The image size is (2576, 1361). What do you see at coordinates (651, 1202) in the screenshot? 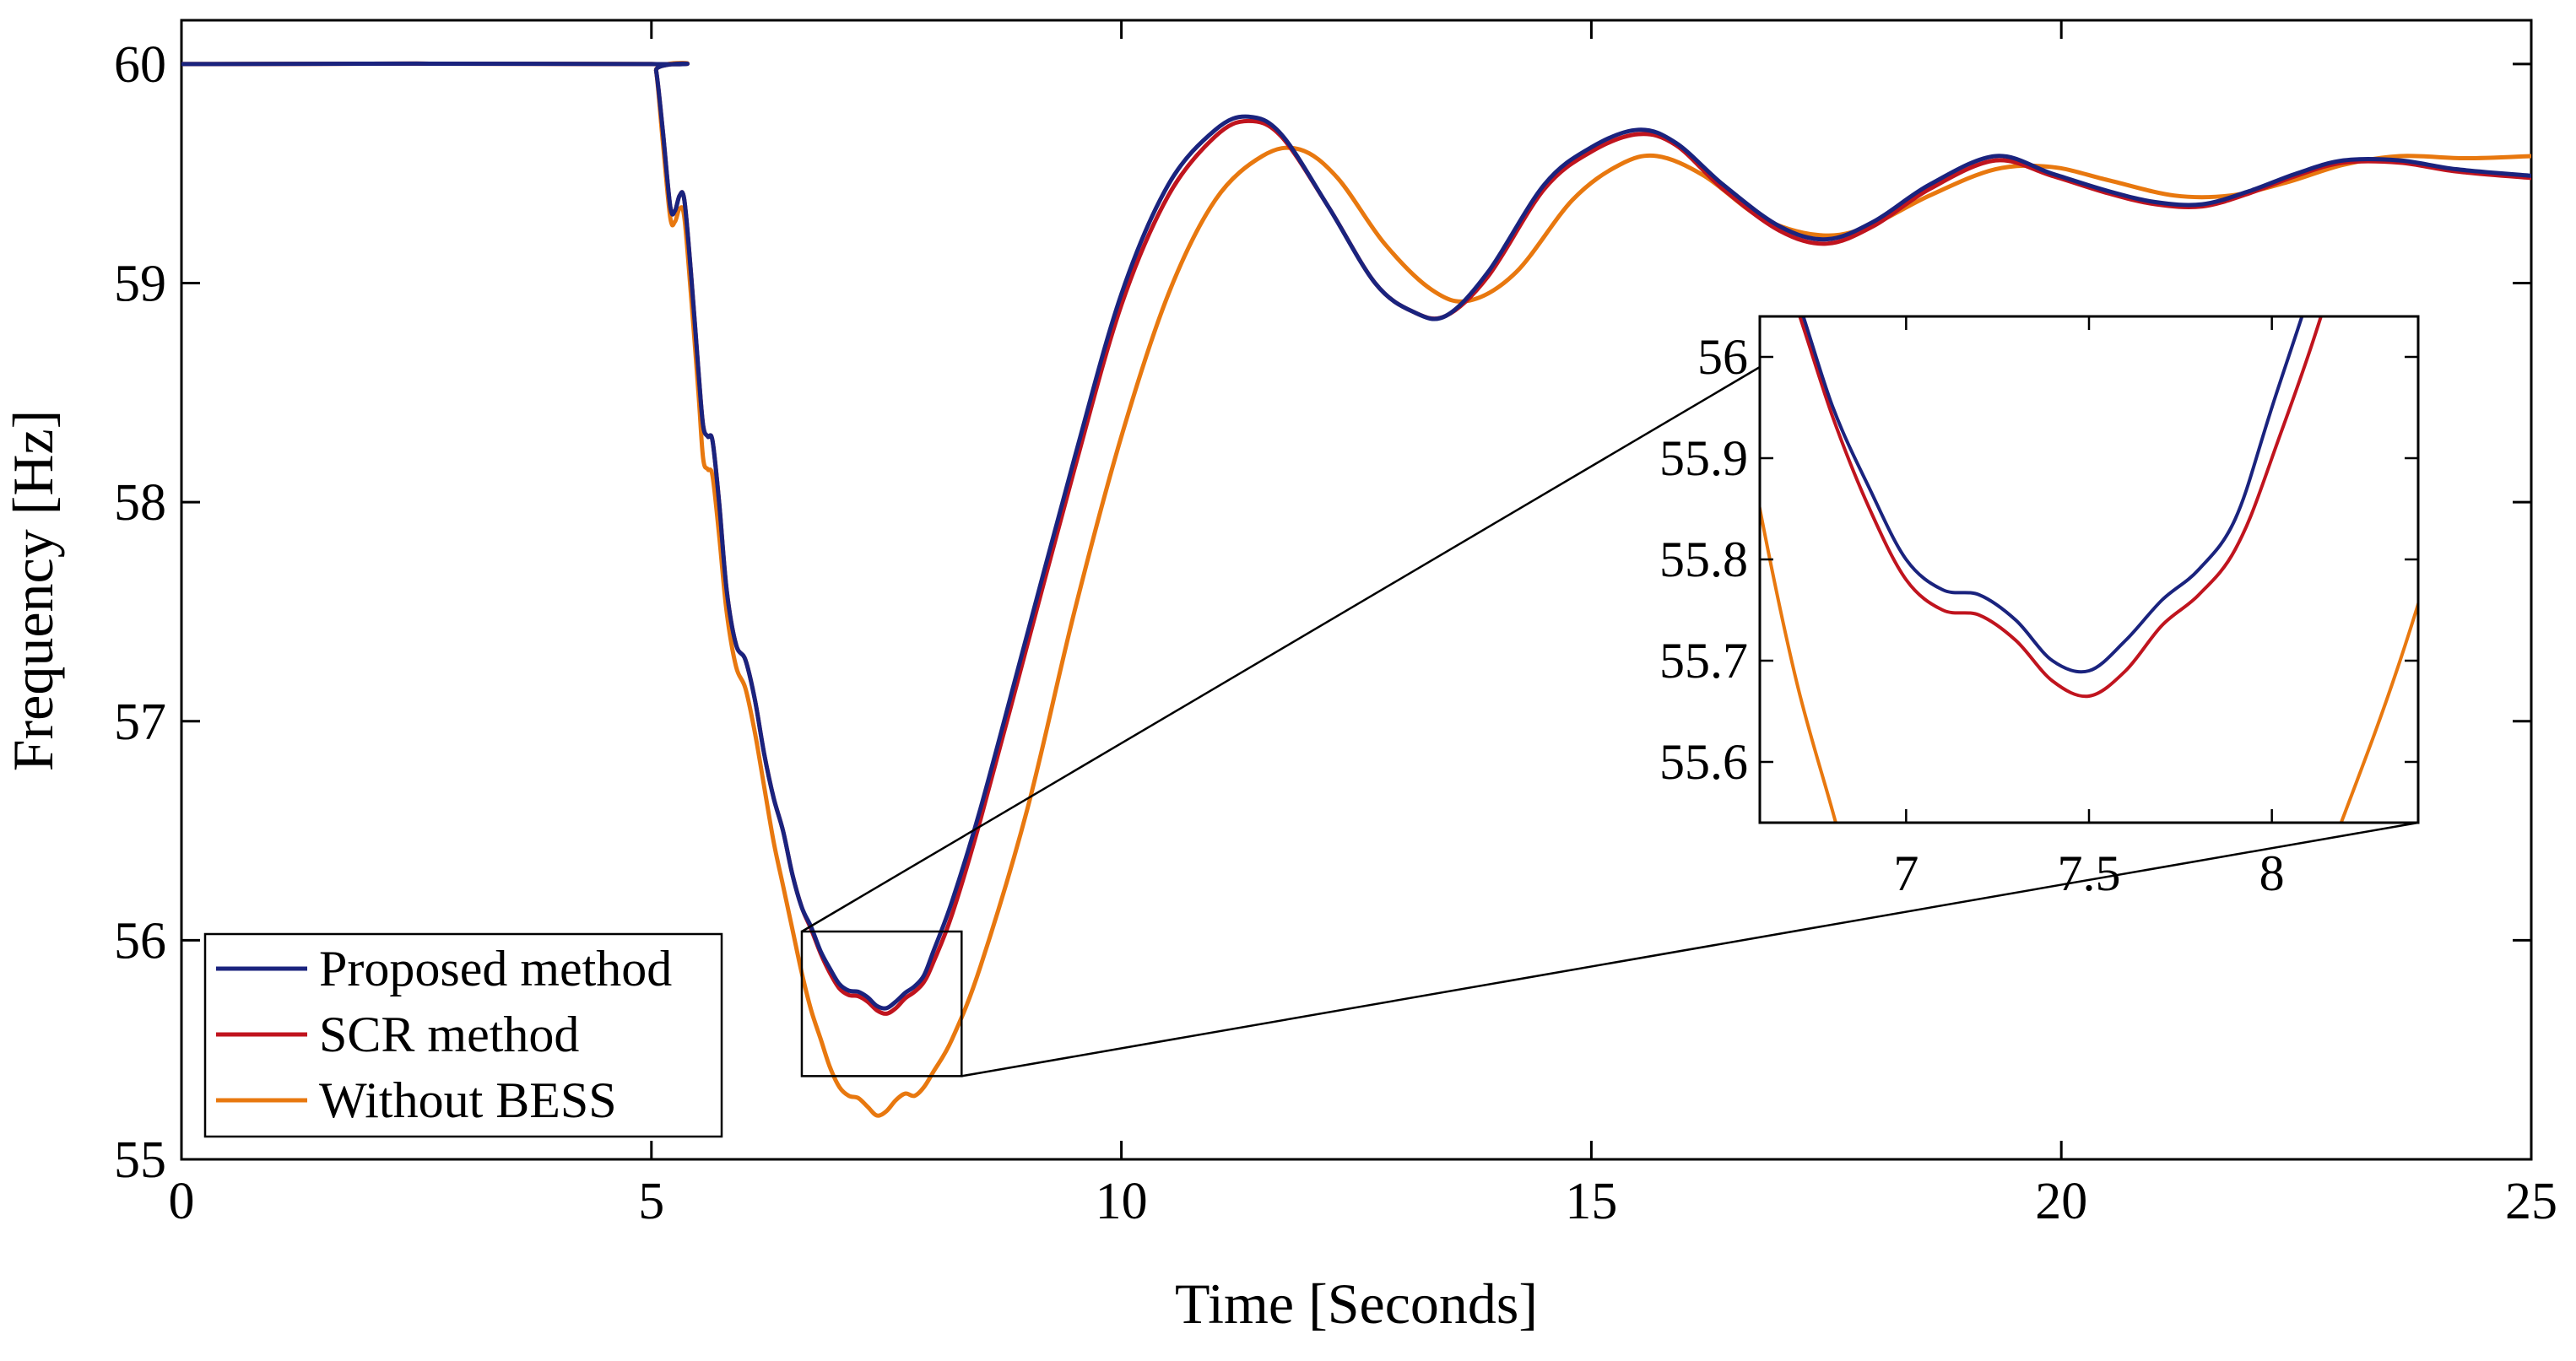
I see `x-tick-label: 5` at bounding box center [651, 1202].